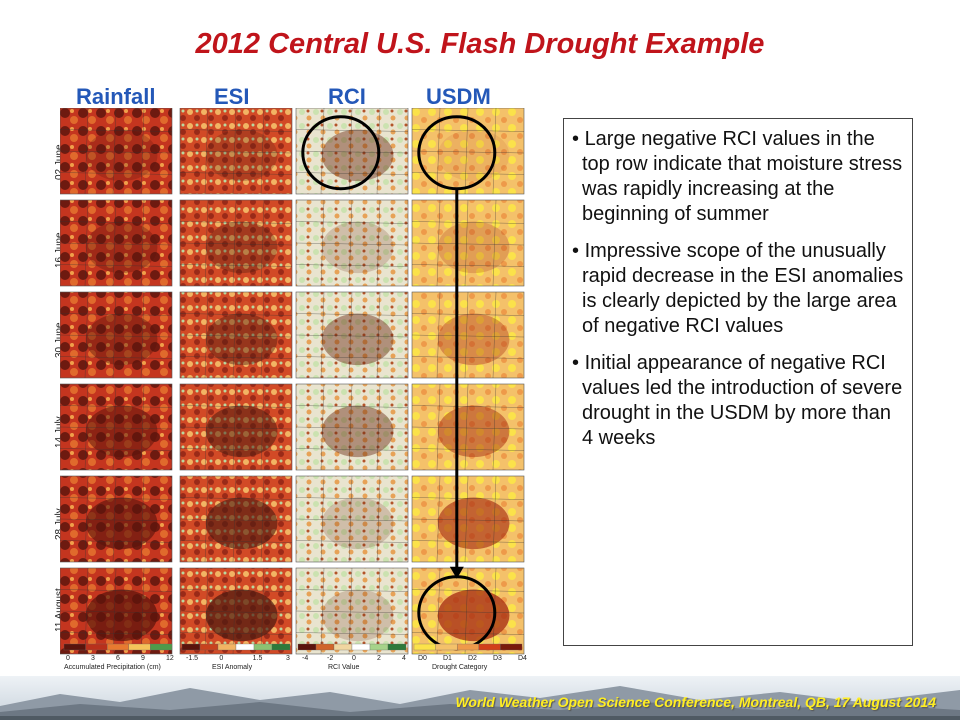  What do you see at coordinates (422, 658) in the screenshot?
I see `legend-tick-label: D0` at bounding box center [422, 658].